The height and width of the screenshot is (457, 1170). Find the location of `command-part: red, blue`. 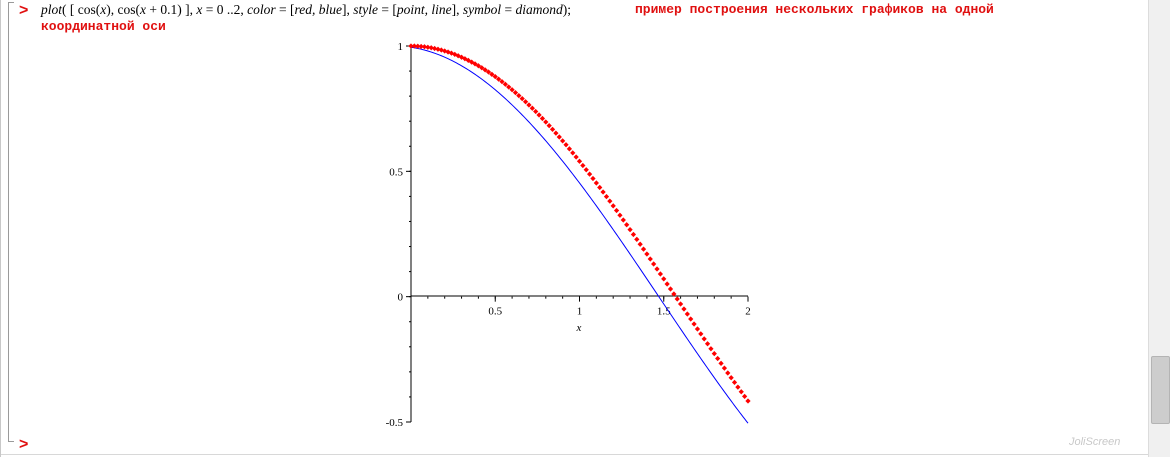

command-part: red, blue is located at coordinates (318, 9).